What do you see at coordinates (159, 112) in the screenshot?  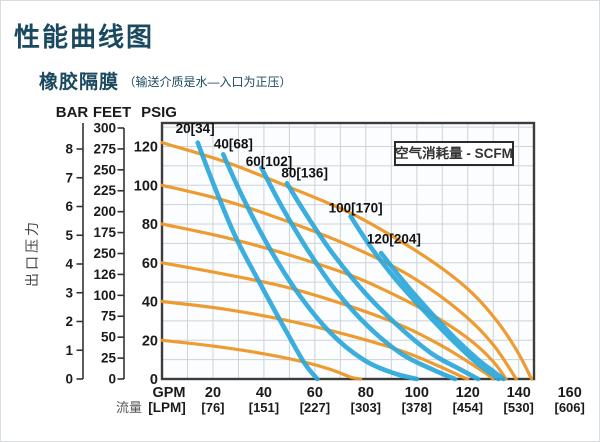 I see `psig-axis-header: PSIG` at bounding box center [159, 112].